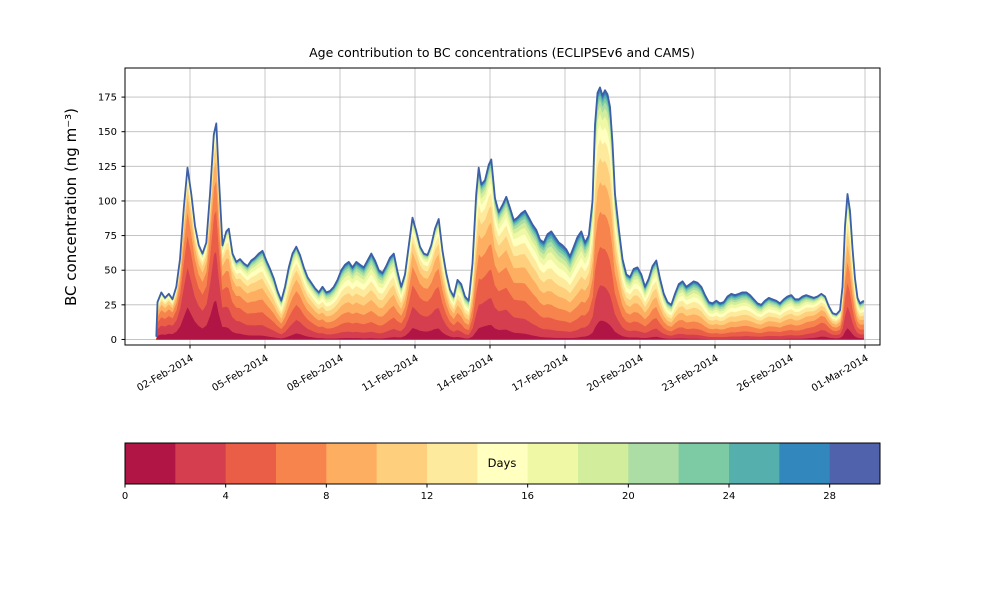  I want to click on x-tick-label: 05-Feb-2014, so click(240, 373).